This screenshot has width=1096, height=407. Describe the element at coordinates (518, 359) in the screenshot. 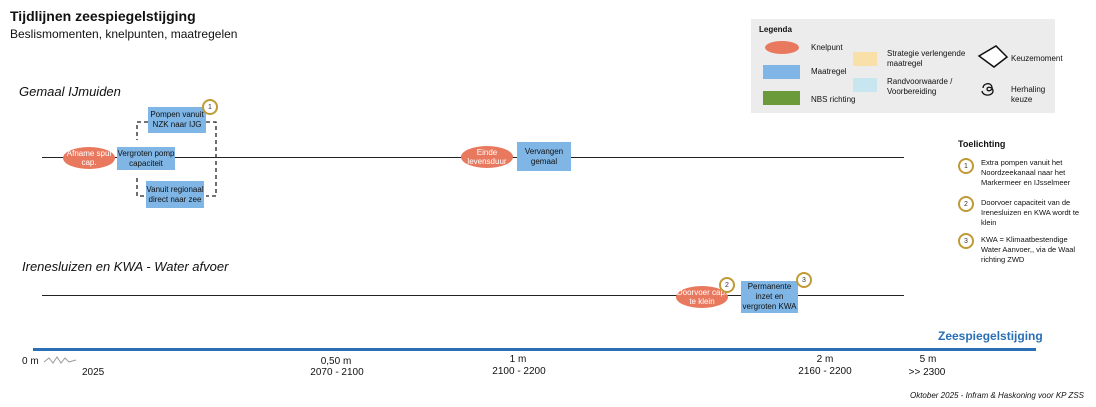

I see `tick-level-2: 1 m` at that location.